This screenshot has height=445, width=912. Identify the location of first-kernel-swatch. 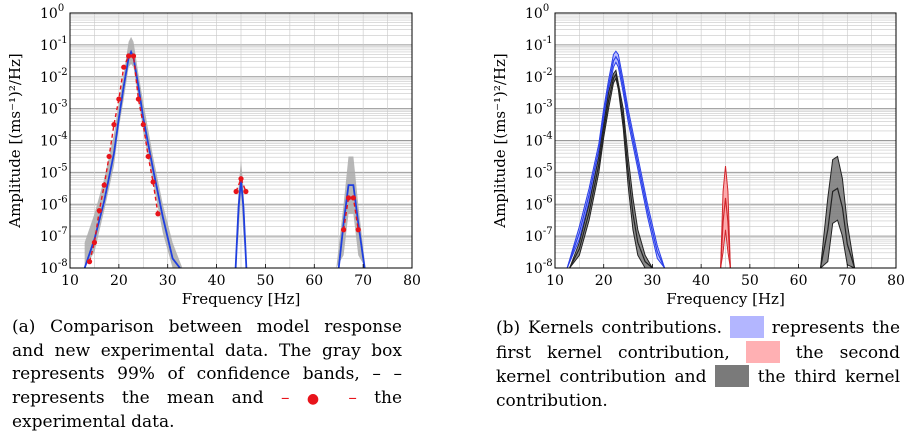
(746, 327).